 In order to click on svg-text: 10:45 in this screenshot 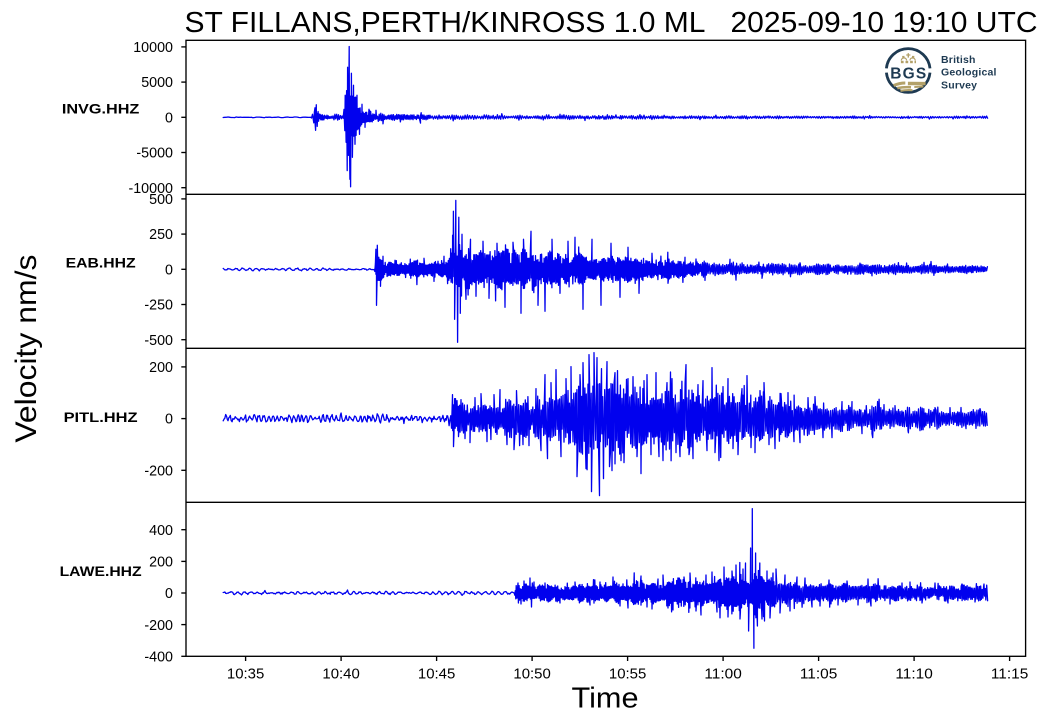, I will do `click(436, 674)`.